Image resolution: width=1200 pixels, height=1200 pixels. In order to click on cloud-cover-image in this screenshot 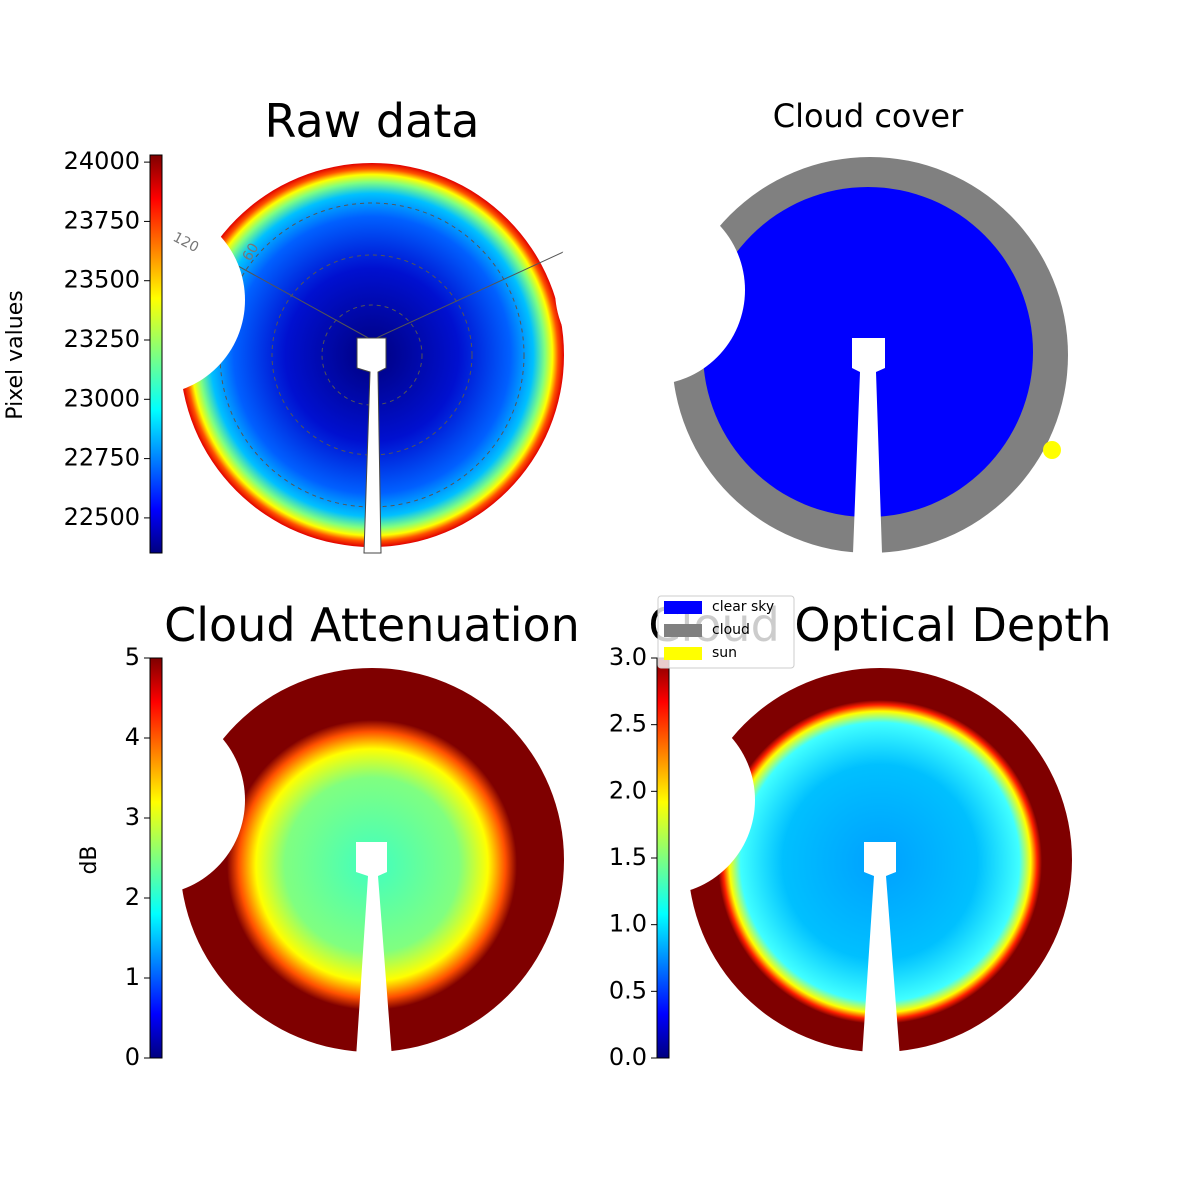, I will do `click(811, 355)`.